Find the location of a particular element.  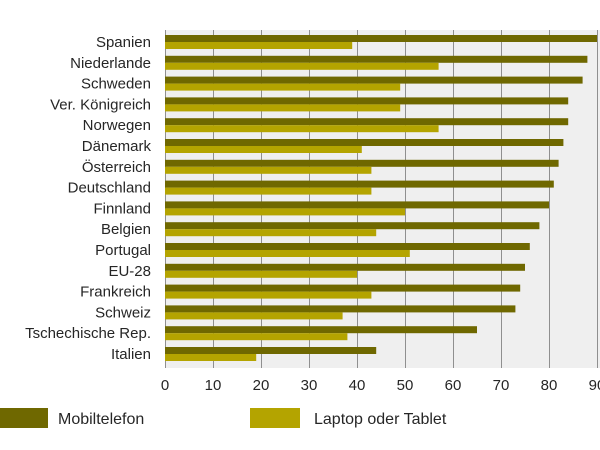

x-tick-label-70: 70 is located at coordinates (501, 385).